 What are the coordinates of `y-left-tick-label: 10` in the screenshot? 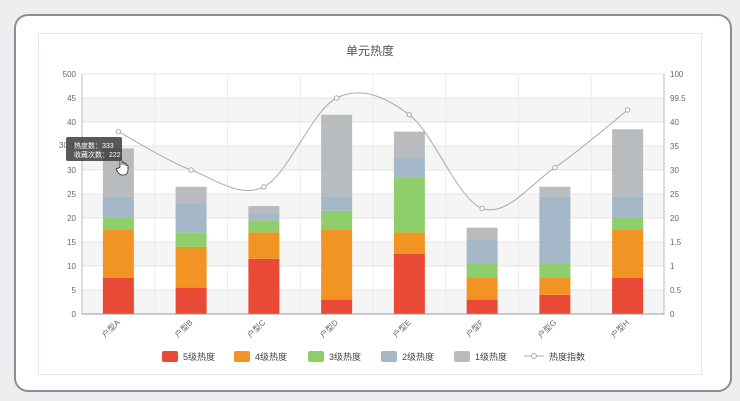 It's located at (71, 266).